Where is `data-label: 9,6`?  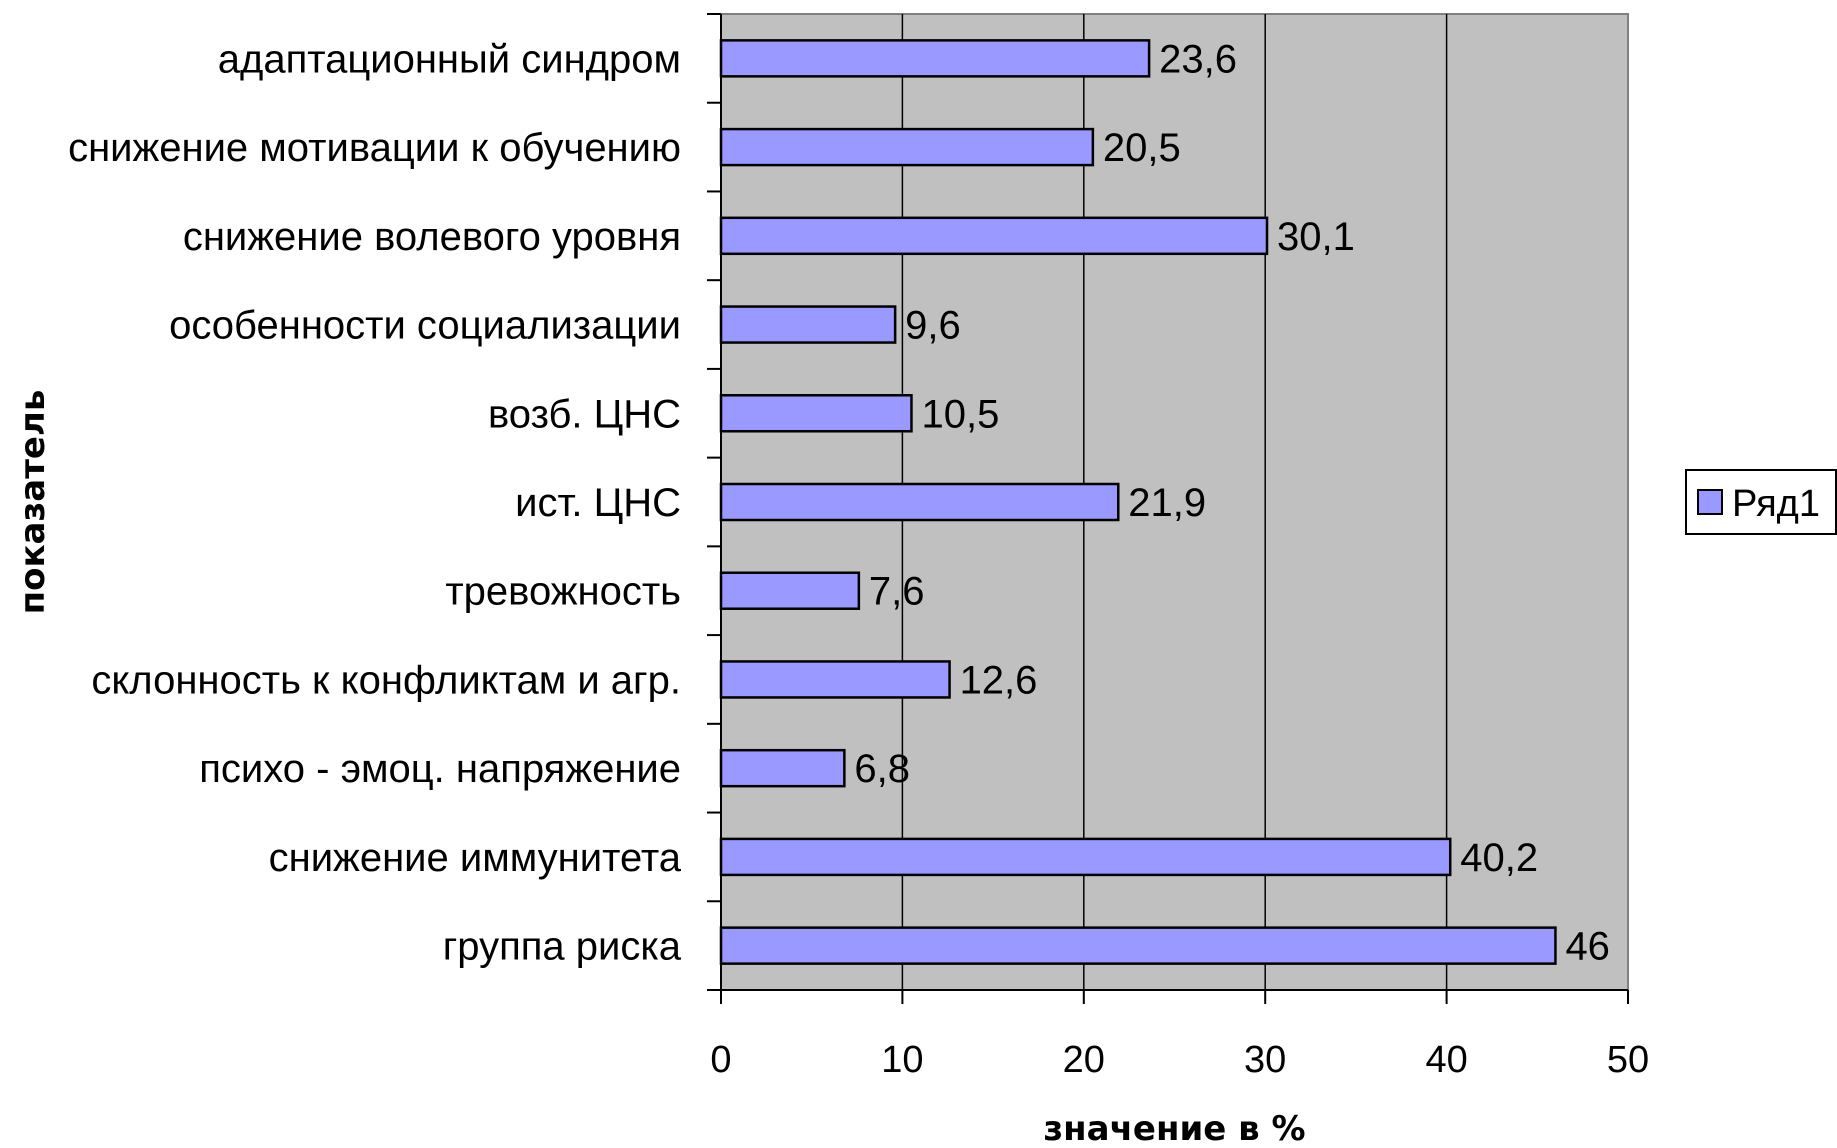 data-label: 9,6 is located at coordinates (933, 326).